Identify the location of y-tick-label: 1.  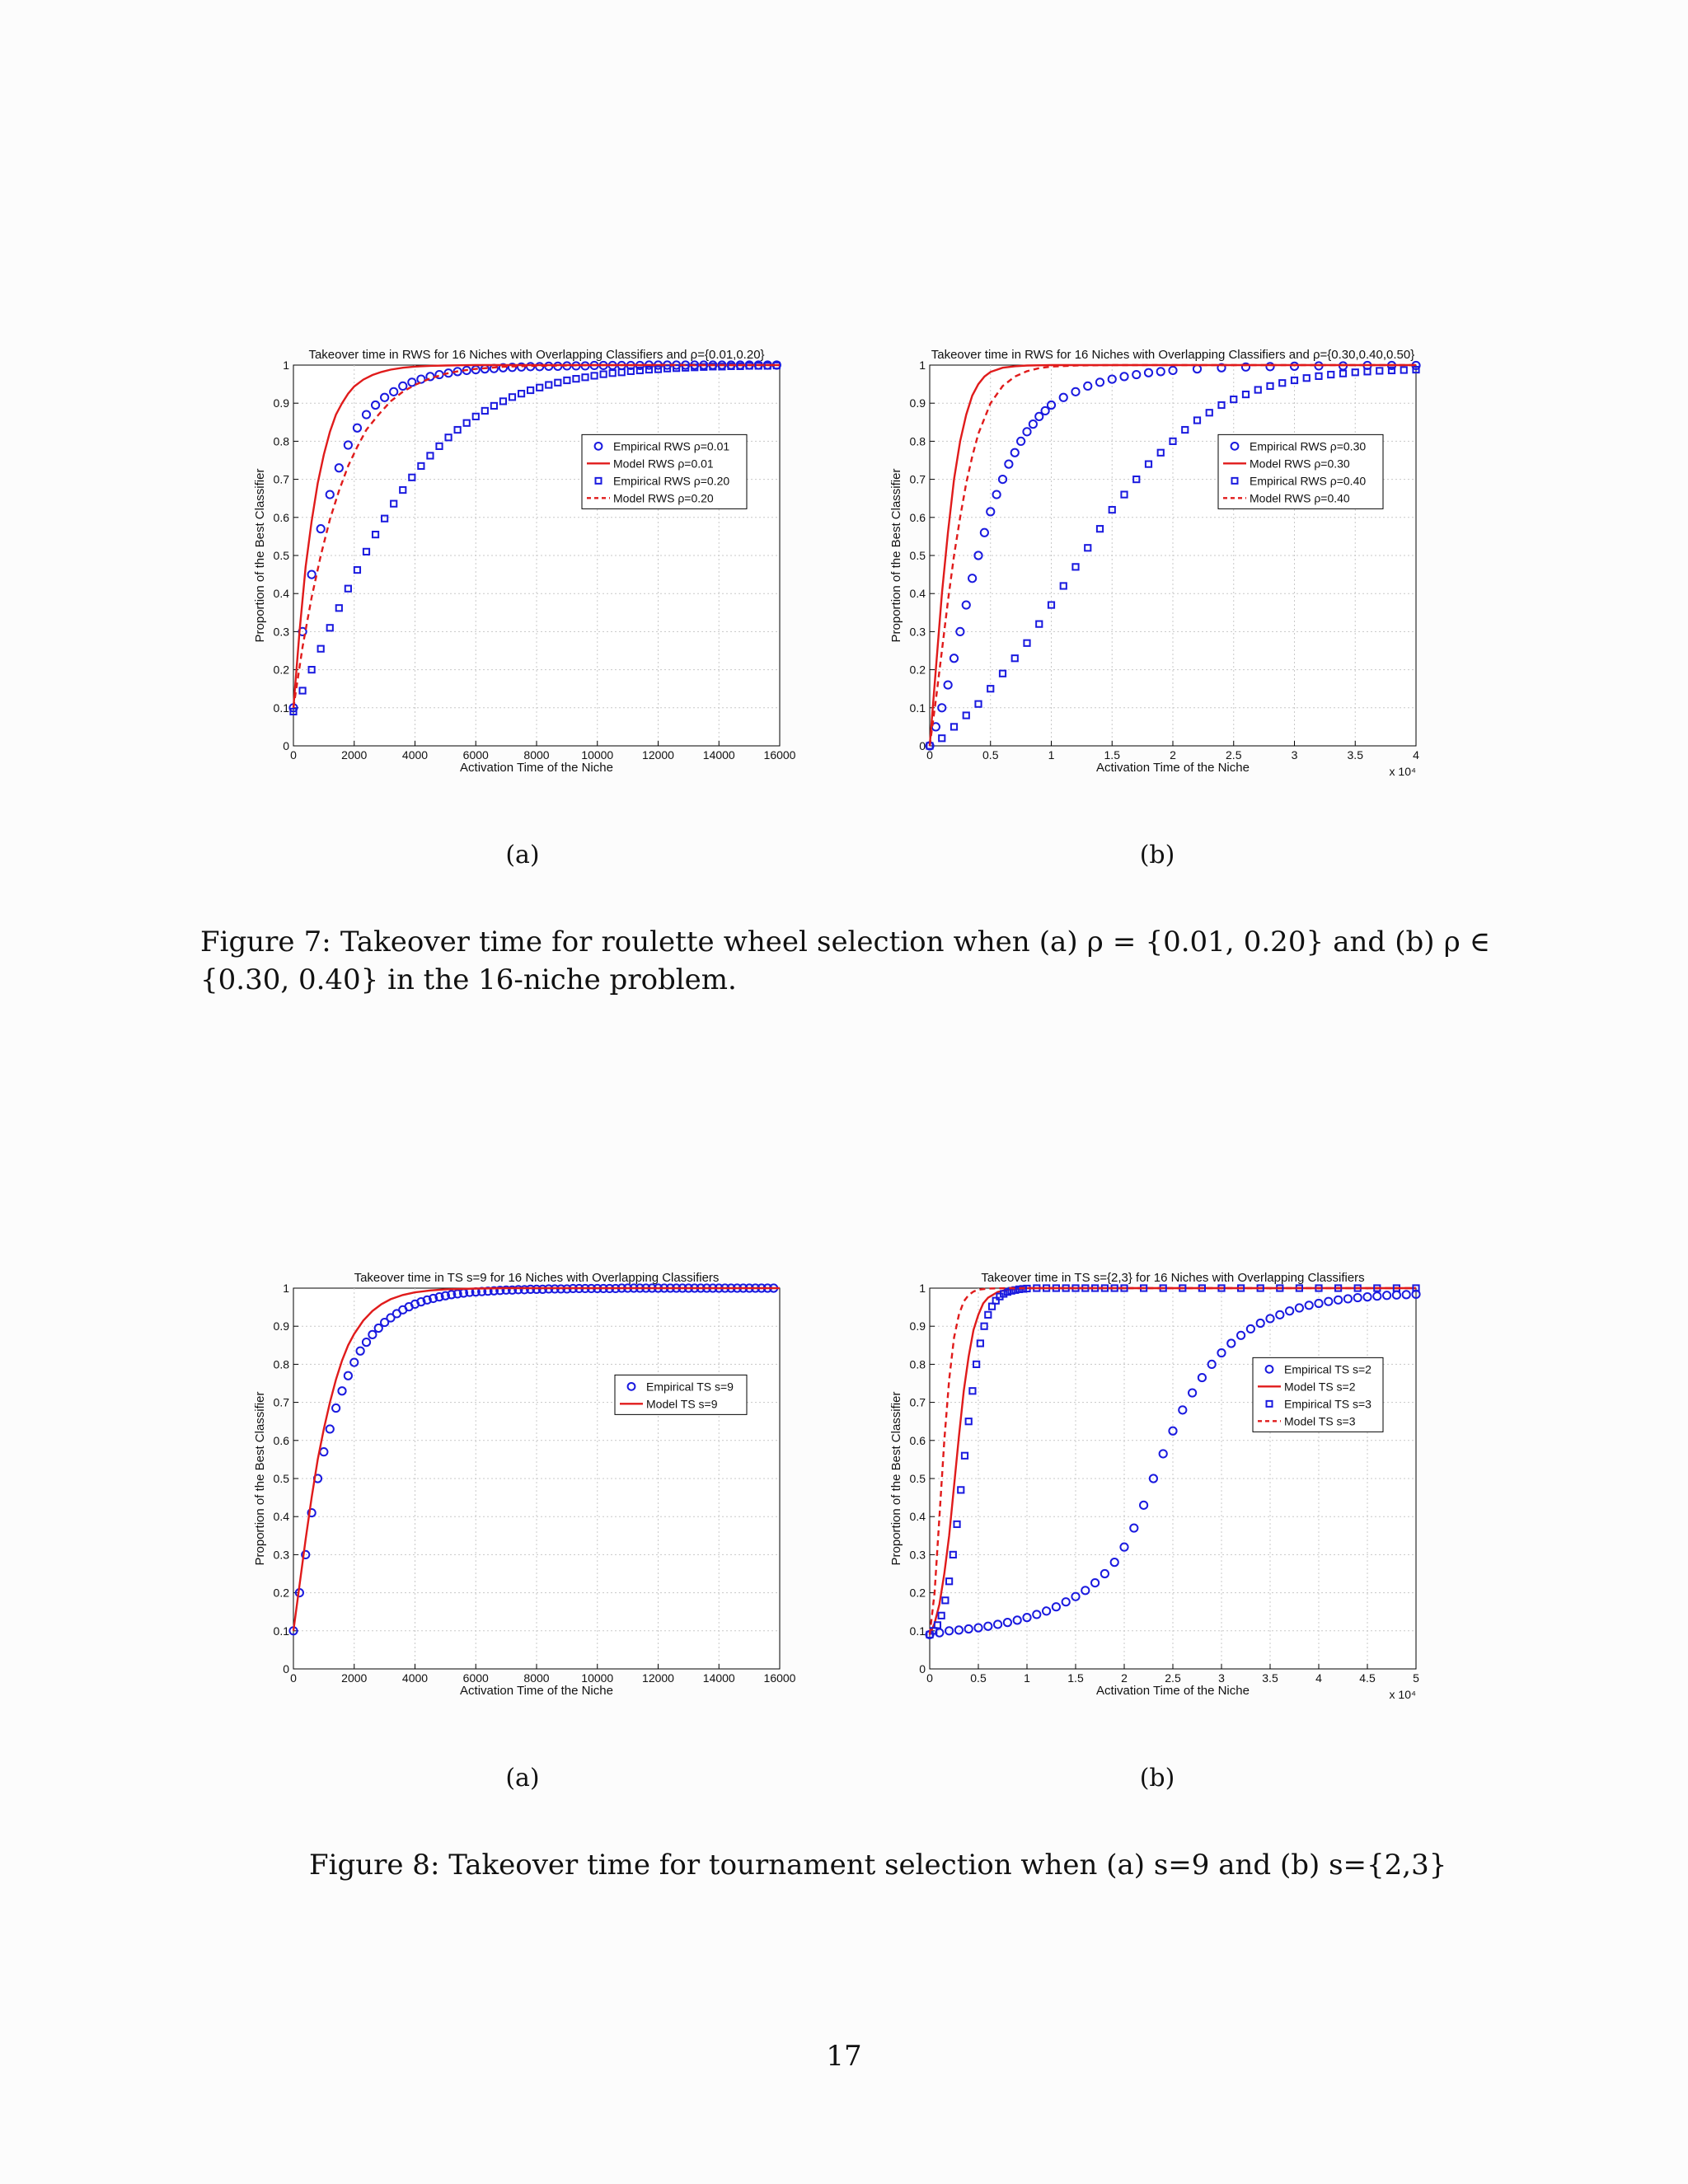
(922, 365).